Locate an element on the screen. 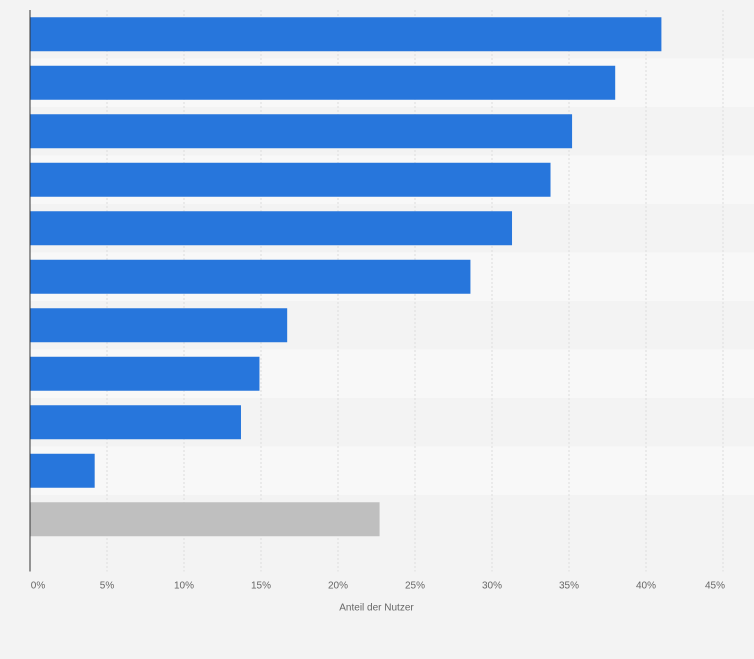  x-tick-label: 45% is located at coordinates (715, 586).